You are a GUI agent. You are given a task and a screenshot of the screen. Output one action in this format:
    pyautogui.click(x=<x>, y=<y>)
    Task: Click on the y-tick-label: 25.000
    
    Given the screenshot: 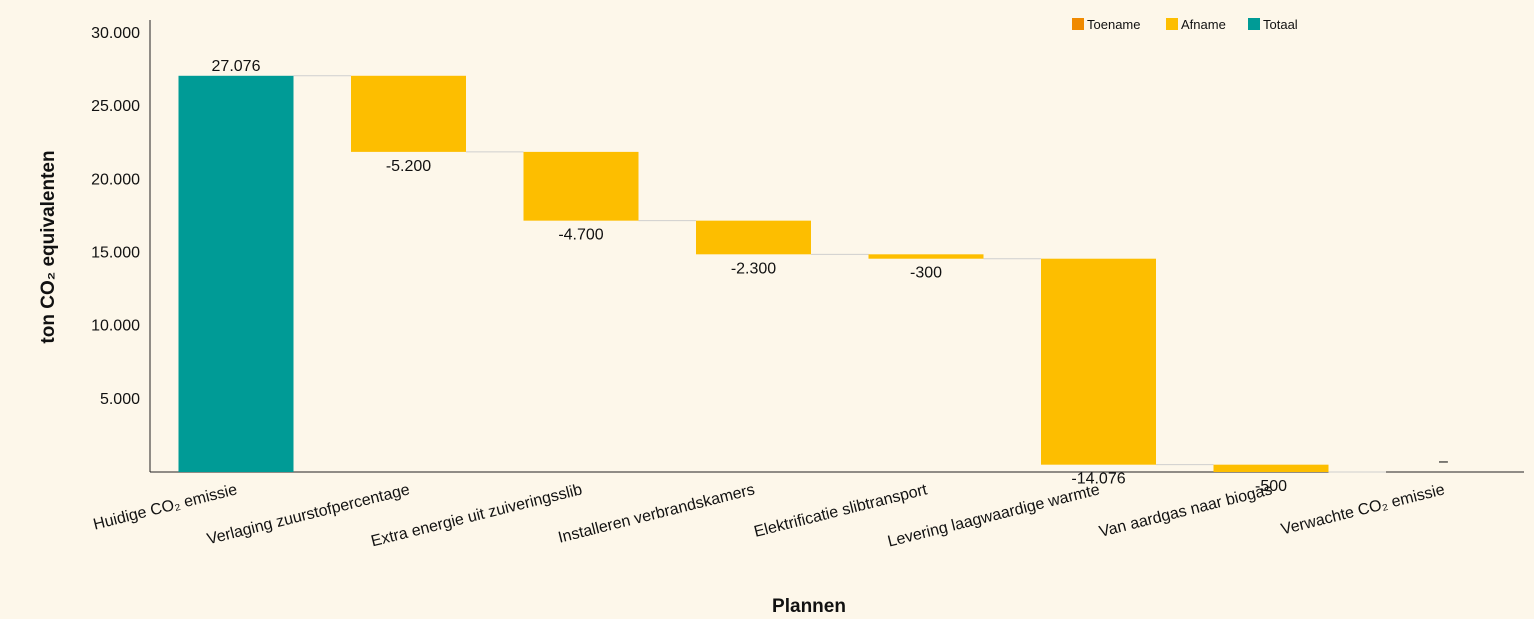 What is the action you would take?
    pyautogui.click(x=115, y=106)
    